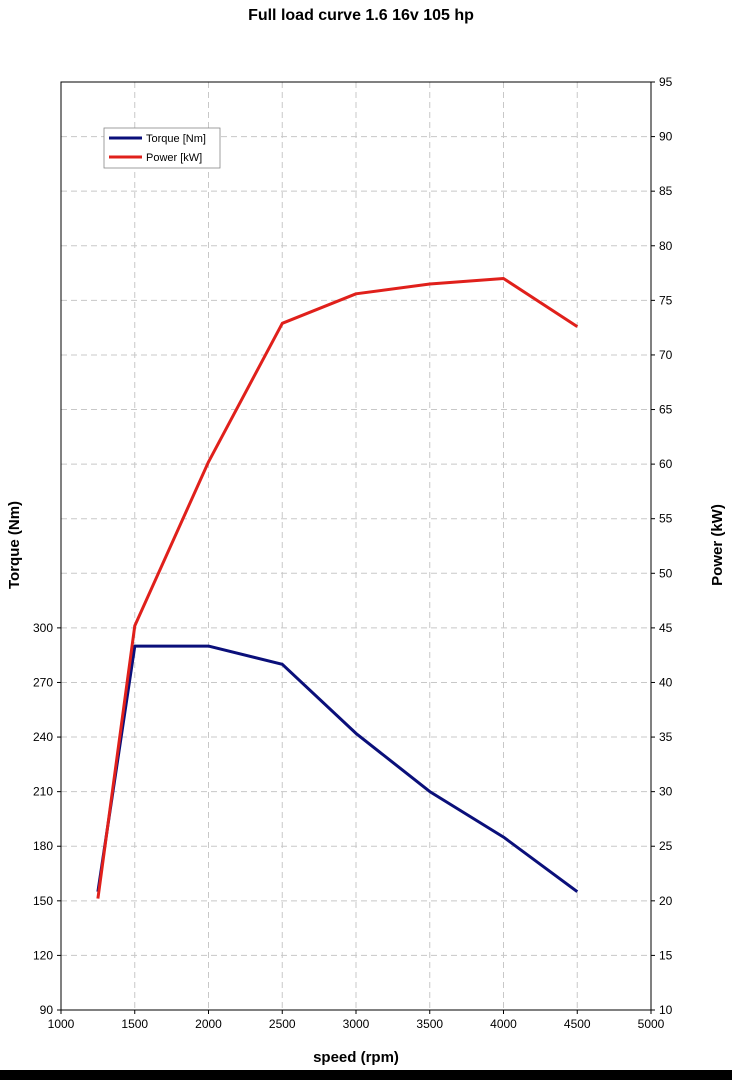 Image resolution: width=732 pixels, height=1080 pixels. I want to click on x-tick-label: 2500, so click(282, 1024).